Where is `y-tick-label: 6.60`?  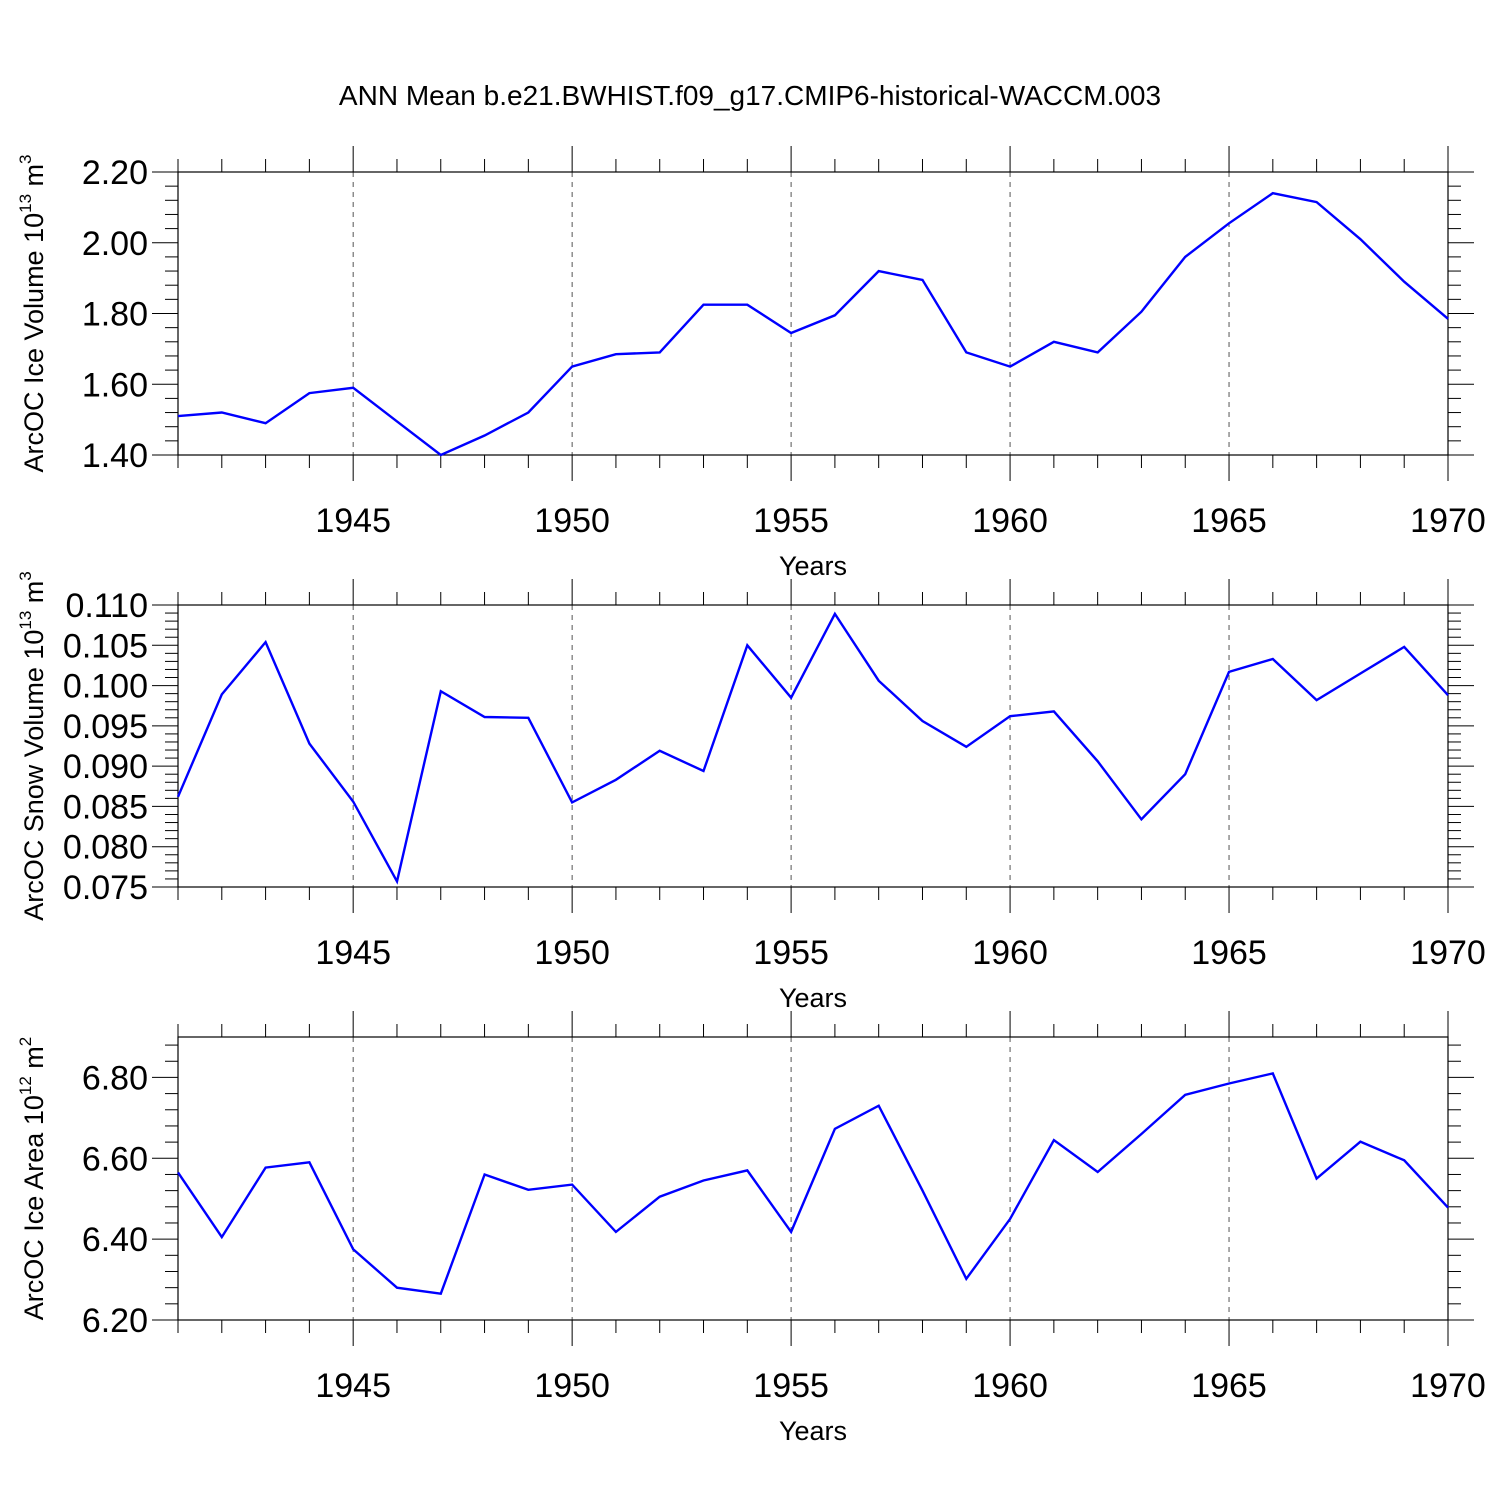 y-tick-label: 6.60 is located at coordinates (115, 1159).